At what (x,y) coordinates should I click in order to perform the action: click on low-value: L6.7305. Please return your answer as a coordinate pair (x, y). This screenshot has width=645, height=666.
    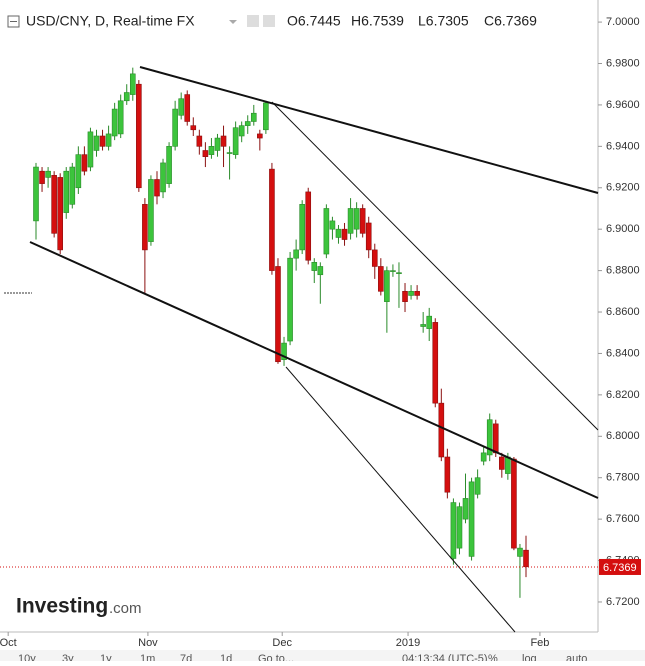
    Looking at the image, I should click on (443, 21).